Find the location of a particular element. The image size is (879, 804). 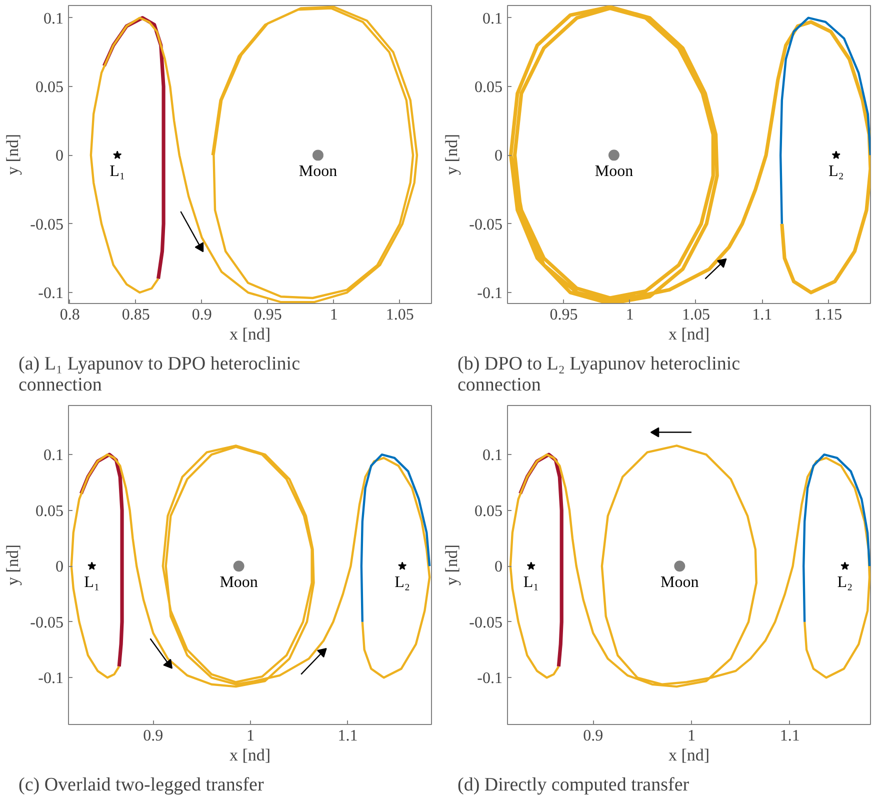

text: (d) Directly computed transfer is located at coordinates (574, 785).